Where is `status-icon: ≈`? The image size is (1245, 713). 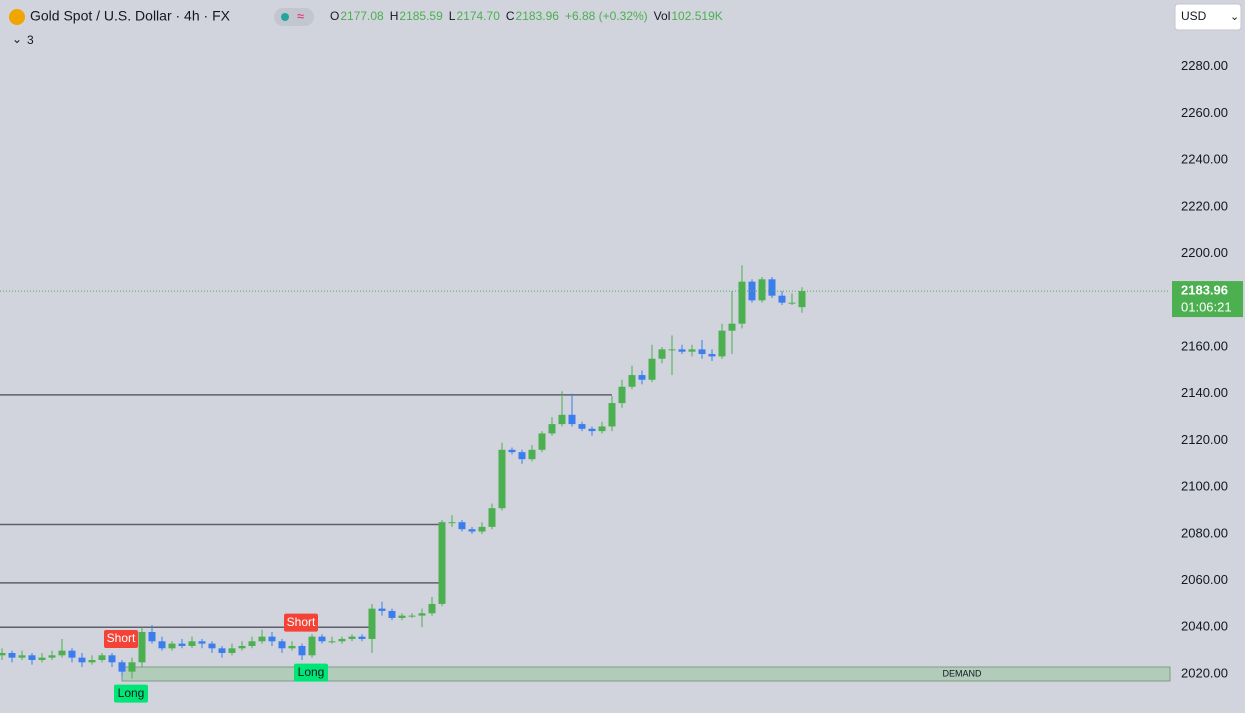
status-icon: ≈ is located at coordinates (300, 15).